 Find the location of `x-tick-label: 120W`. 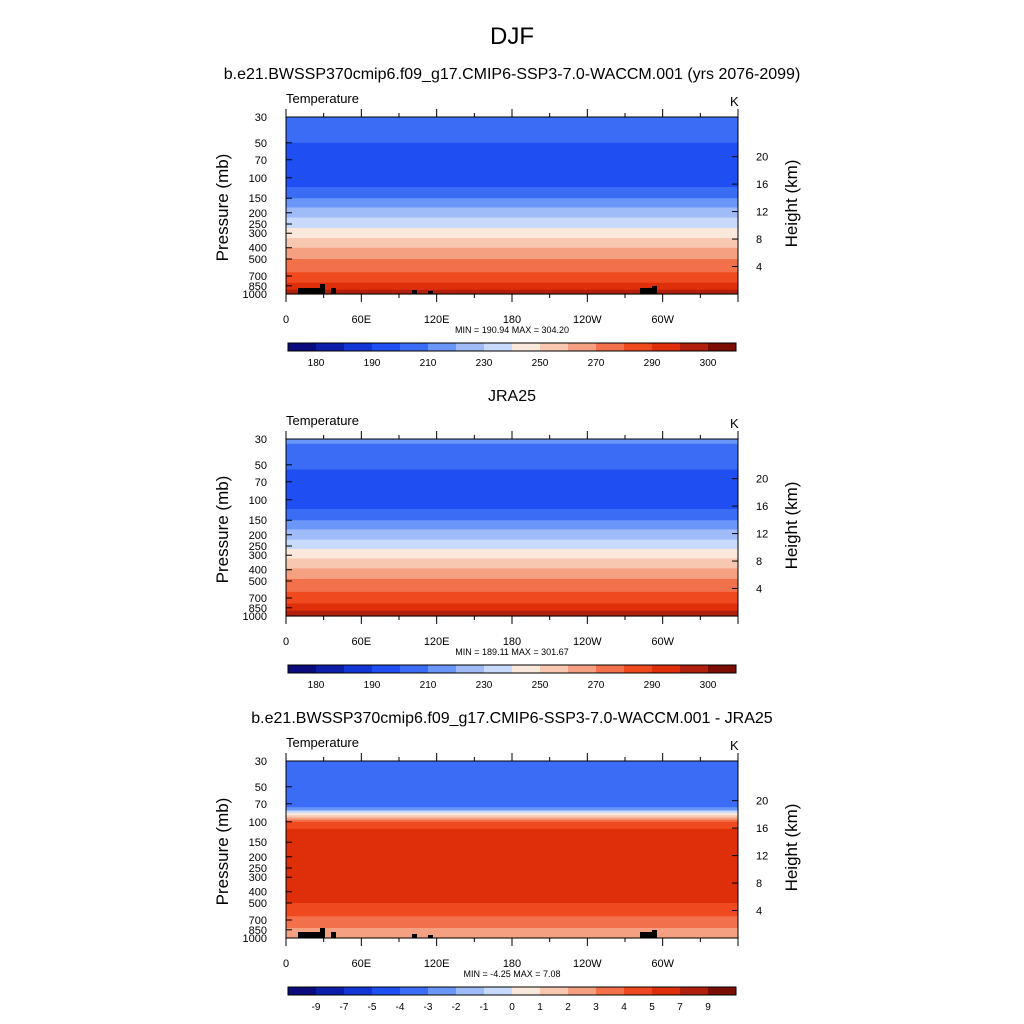

x-tick-label: 120W is located at coordinates (587, 964).